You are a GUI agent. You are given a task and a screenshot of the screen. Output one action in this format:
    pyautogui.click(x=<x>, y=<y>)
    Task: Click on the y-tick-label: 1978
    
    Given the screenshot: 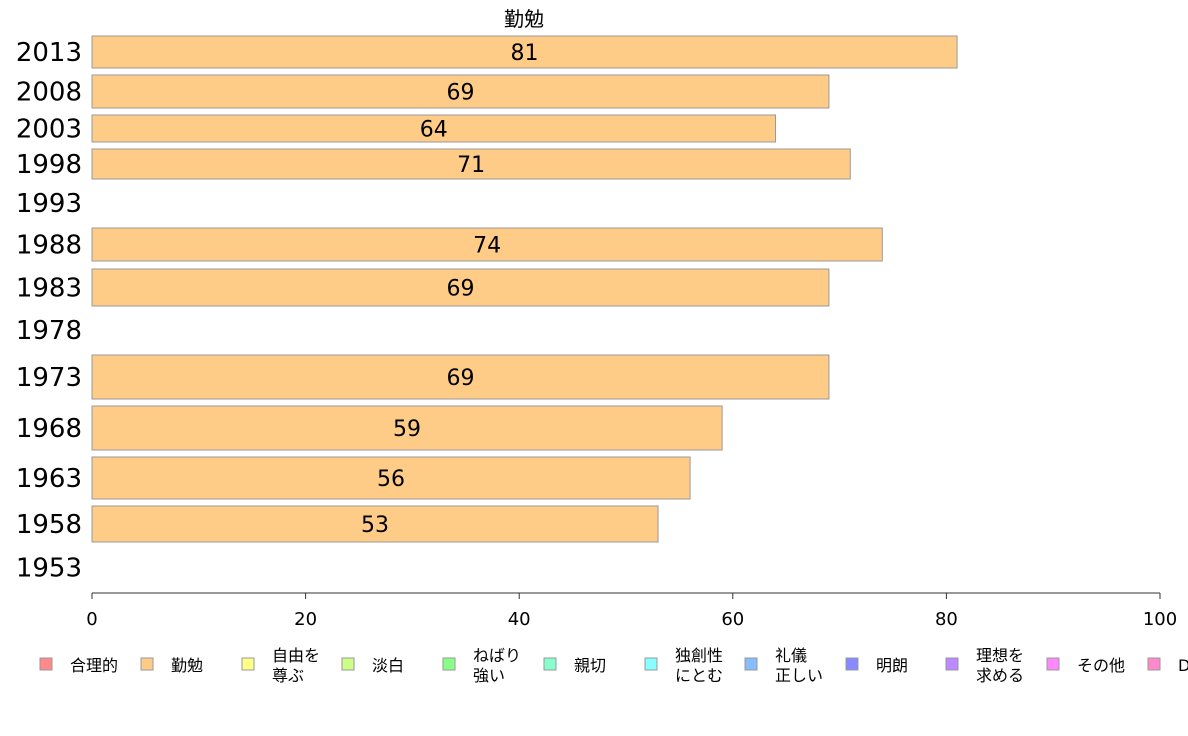 What is the action you would take?
    pyautogui.click(x=49, y=331)
    